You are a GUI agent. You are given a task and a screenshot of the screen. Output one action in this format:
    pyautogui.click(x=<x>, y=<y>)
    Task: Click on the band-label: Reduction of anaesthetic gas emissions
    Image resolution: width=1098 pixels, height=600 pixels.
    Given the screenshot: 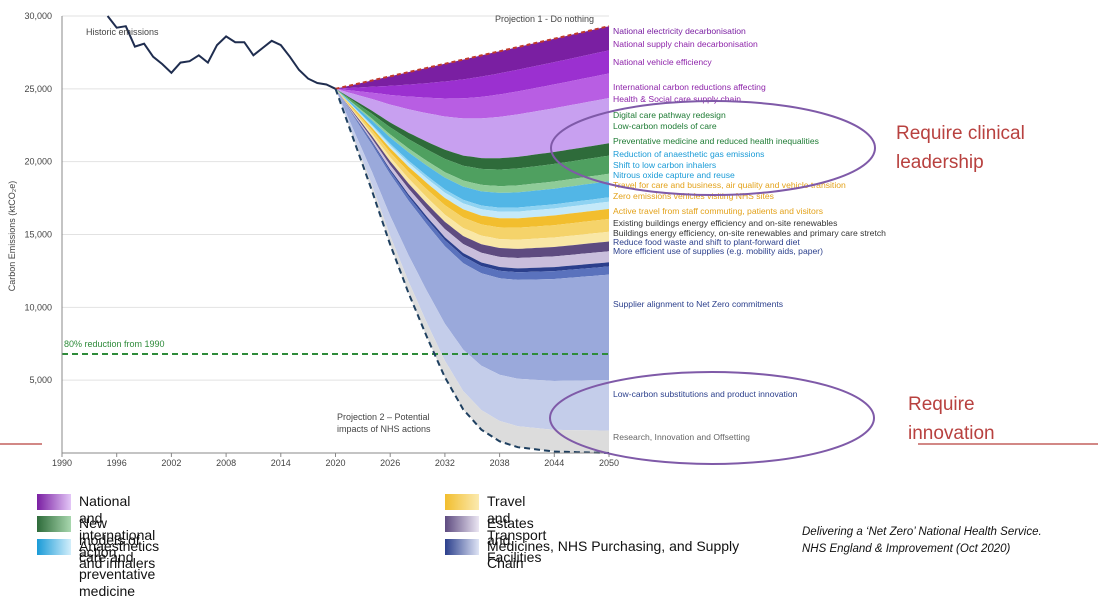 What is the action you would take?
    pyautogui.click(x=688, y=154)
    